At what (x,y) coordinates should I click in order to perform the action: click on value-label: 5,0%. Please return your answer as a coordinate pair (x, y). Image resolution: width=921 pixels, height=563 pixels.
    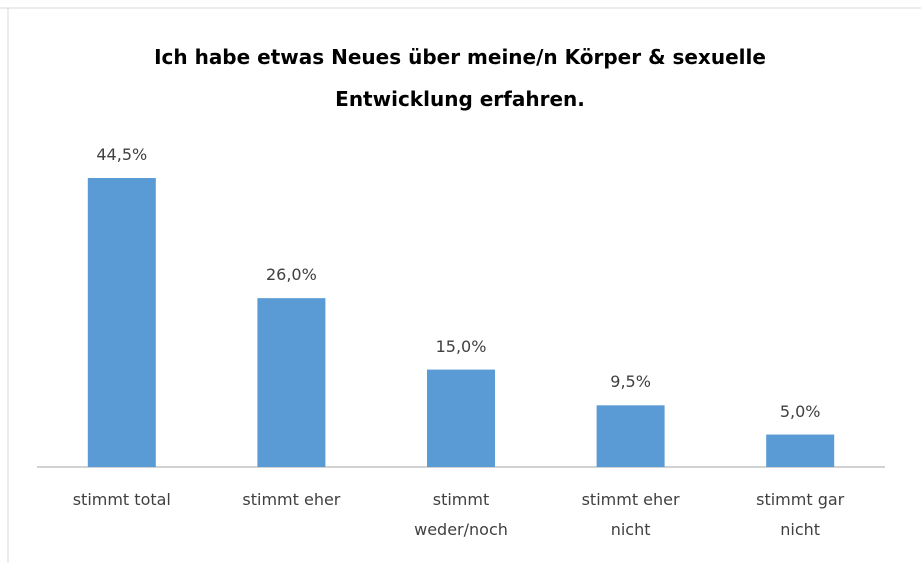
    Looking at the image, I should click on (800, 411).